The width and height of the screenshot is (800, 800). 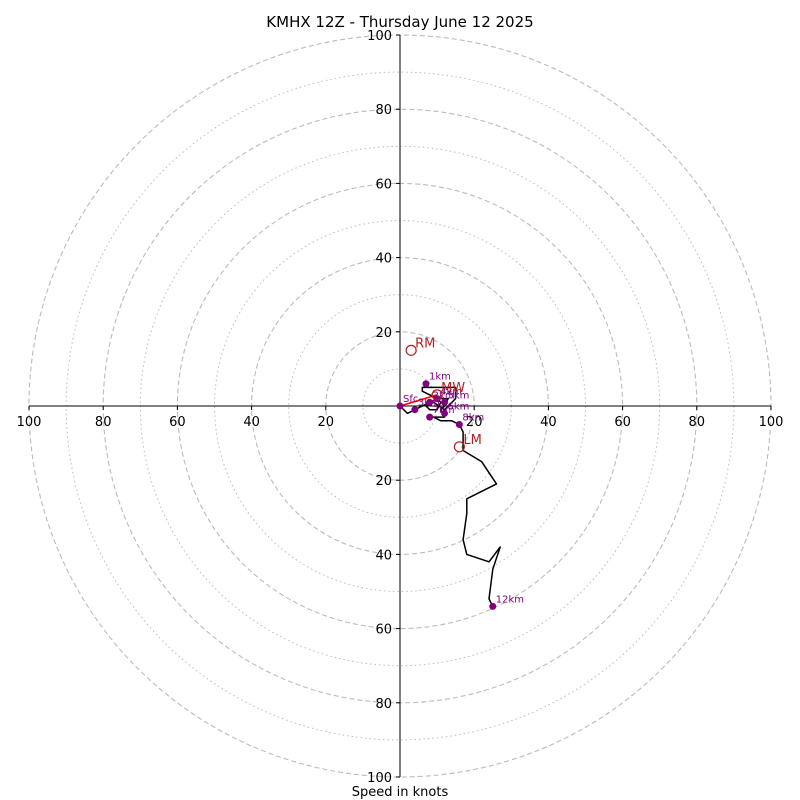 I want to click on height-label: 12km, so click(x=510, y=599).